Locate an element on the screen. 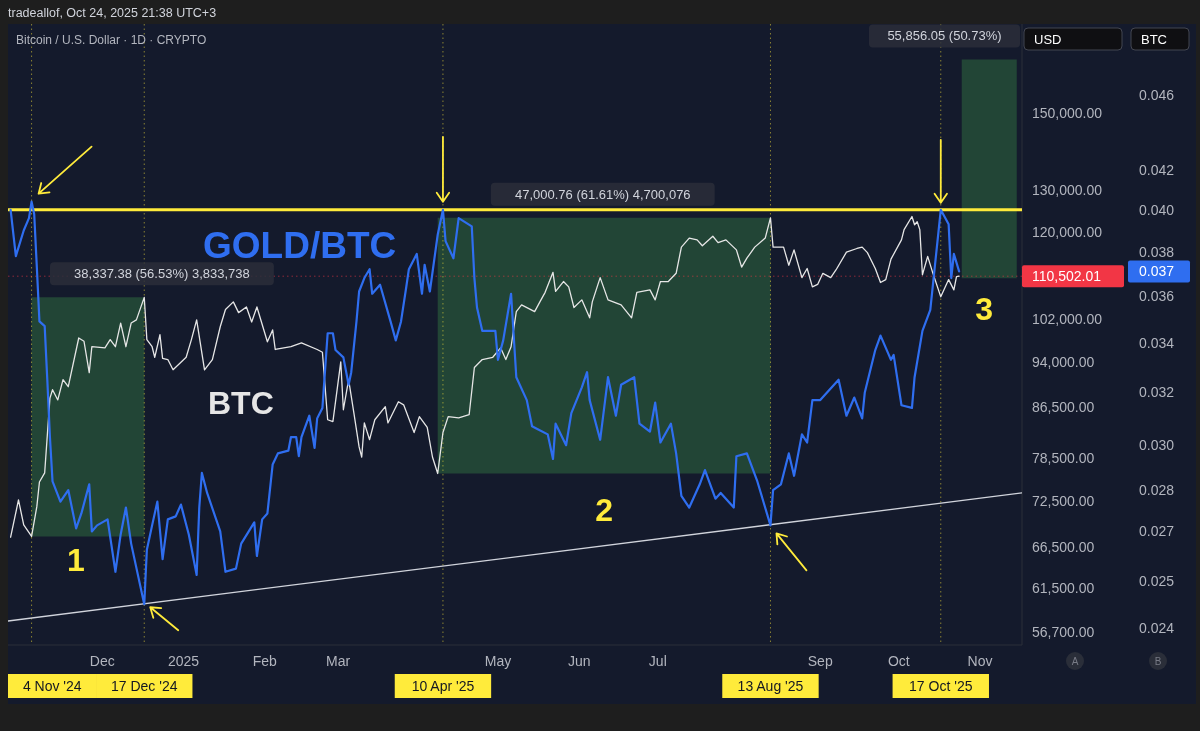 This screenshot has height=731, width=1200. y-tick-label: 56,700.00 is located at coordinates (1063, 631).